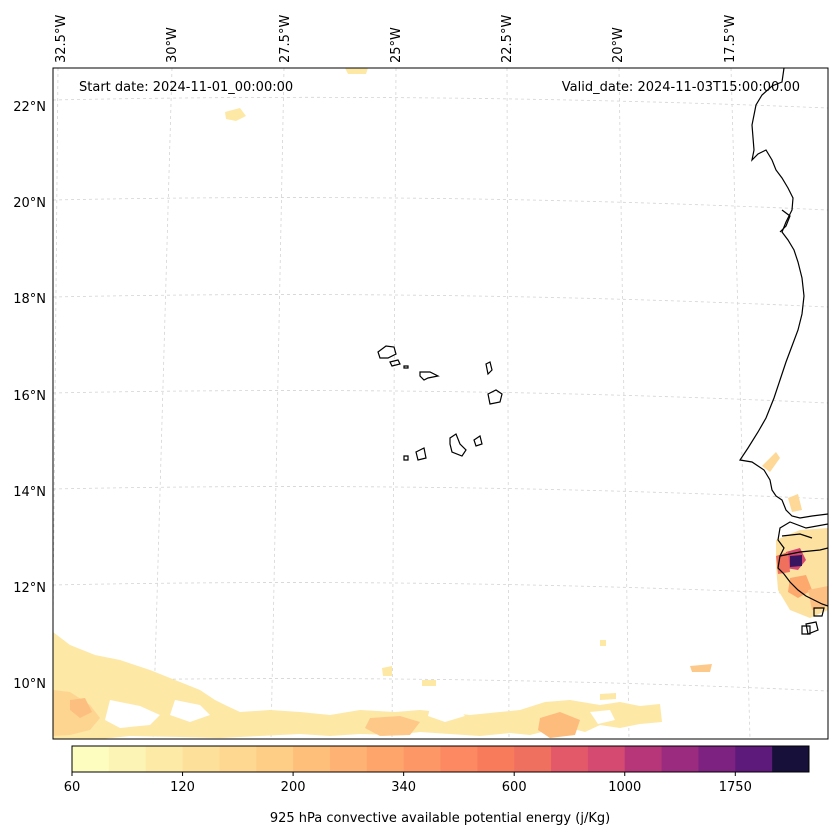 The height and width of the screenshot is (836, 837). I want to click on africa-coast, so click(783, 293).